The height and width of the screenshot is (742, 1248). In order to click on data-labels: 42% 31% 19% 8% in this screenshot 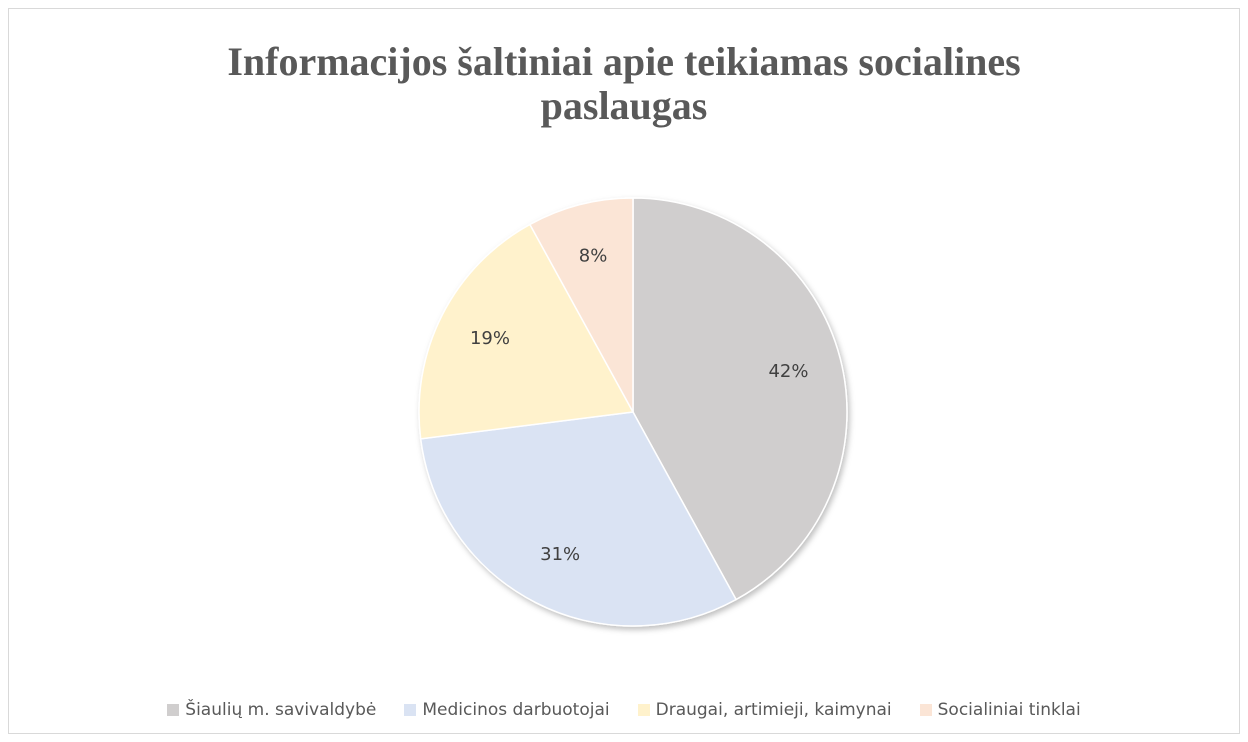, I will do `click(639, 405)`.